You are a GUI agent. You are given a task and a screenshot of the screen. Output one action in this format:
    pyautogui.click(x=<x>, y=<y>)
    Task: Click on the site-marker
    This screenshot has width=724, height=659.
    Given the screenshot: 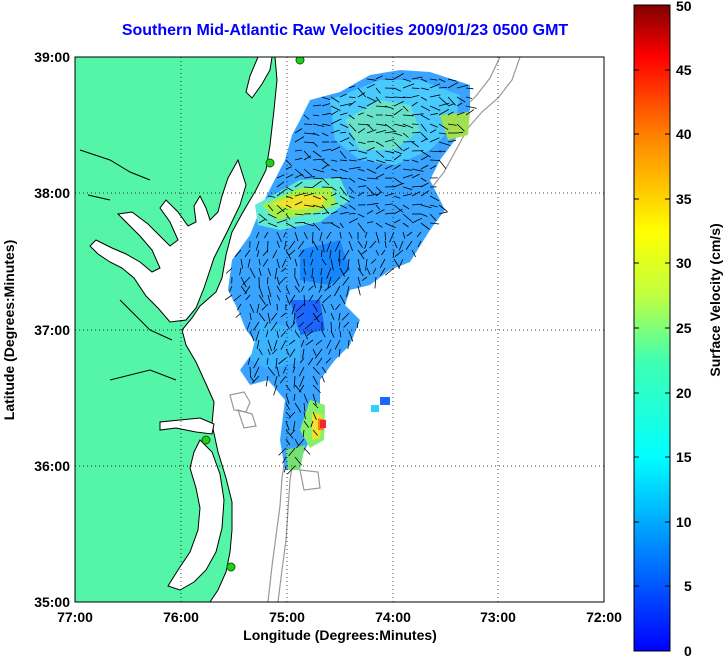 What is the action you would take?
    pyautogui.click(x=300, y=61)
    